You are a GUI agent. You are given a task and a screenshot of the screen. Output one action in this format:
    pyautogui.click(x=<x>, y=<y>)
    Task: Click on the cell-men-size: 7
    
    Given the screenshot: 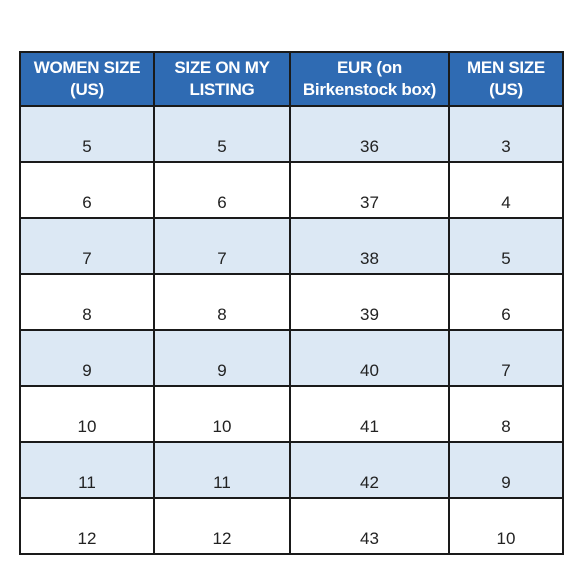 What is the action you would take?
    pyautogui.click(x=506, y=358)
    